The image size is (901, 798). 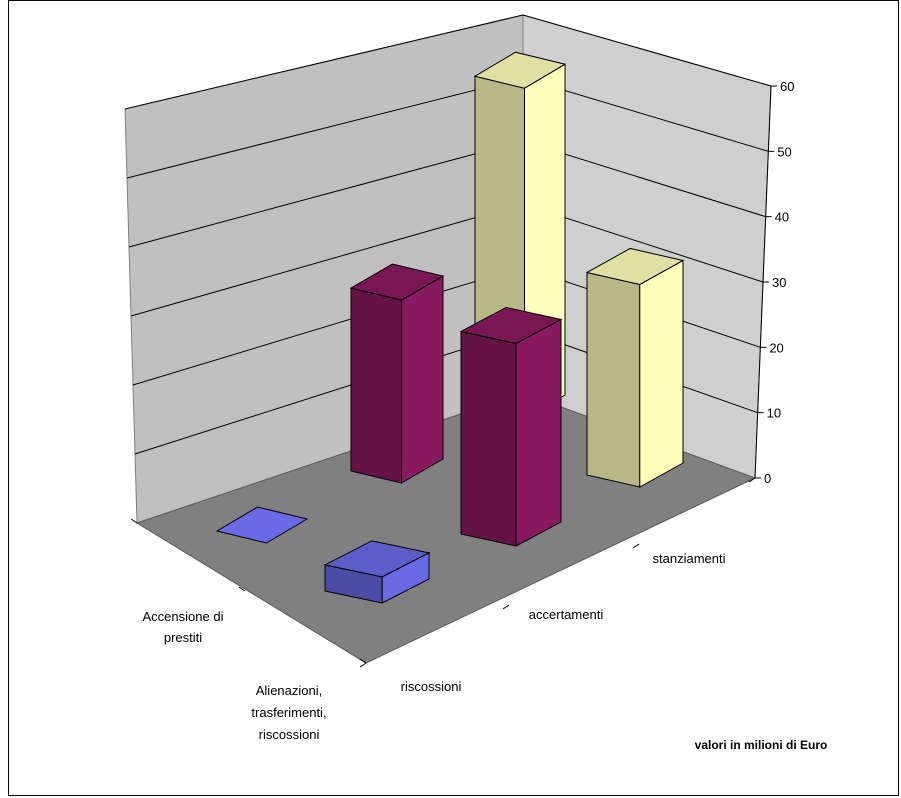 What do you see at coordinates (774, 413) in the screenshot?
I see `y-tick-label-10: 10` at bounding box center [774, 413].